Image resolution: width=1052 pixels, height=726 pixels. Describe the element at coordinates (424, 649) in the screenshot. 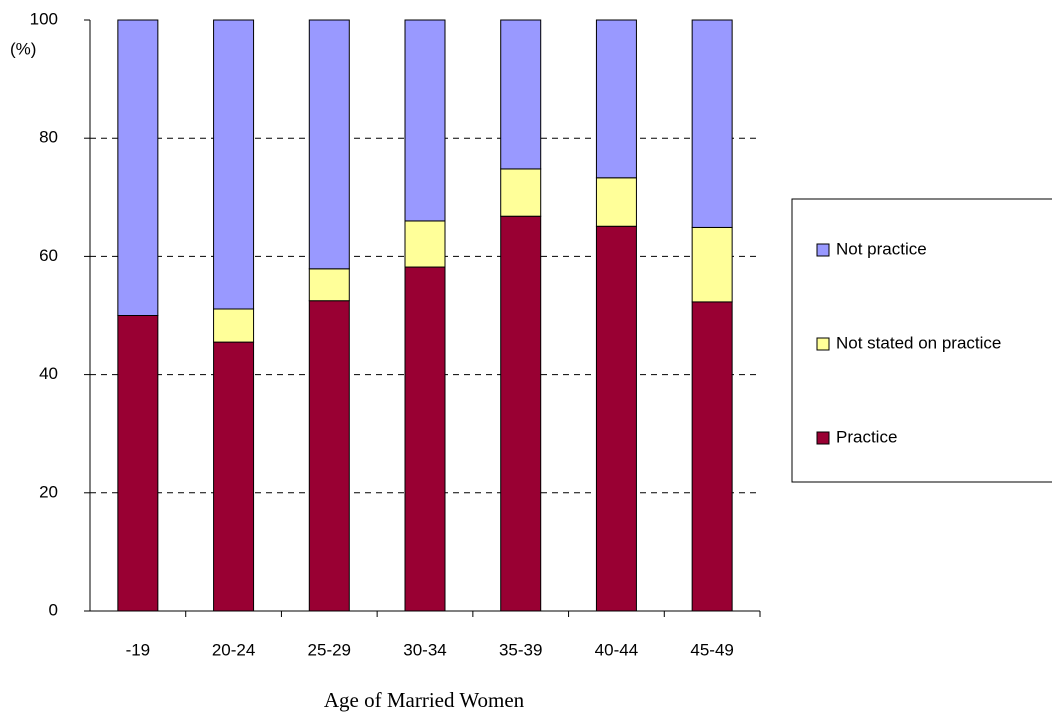

I see `x-tick-label: 30-34` at that location.